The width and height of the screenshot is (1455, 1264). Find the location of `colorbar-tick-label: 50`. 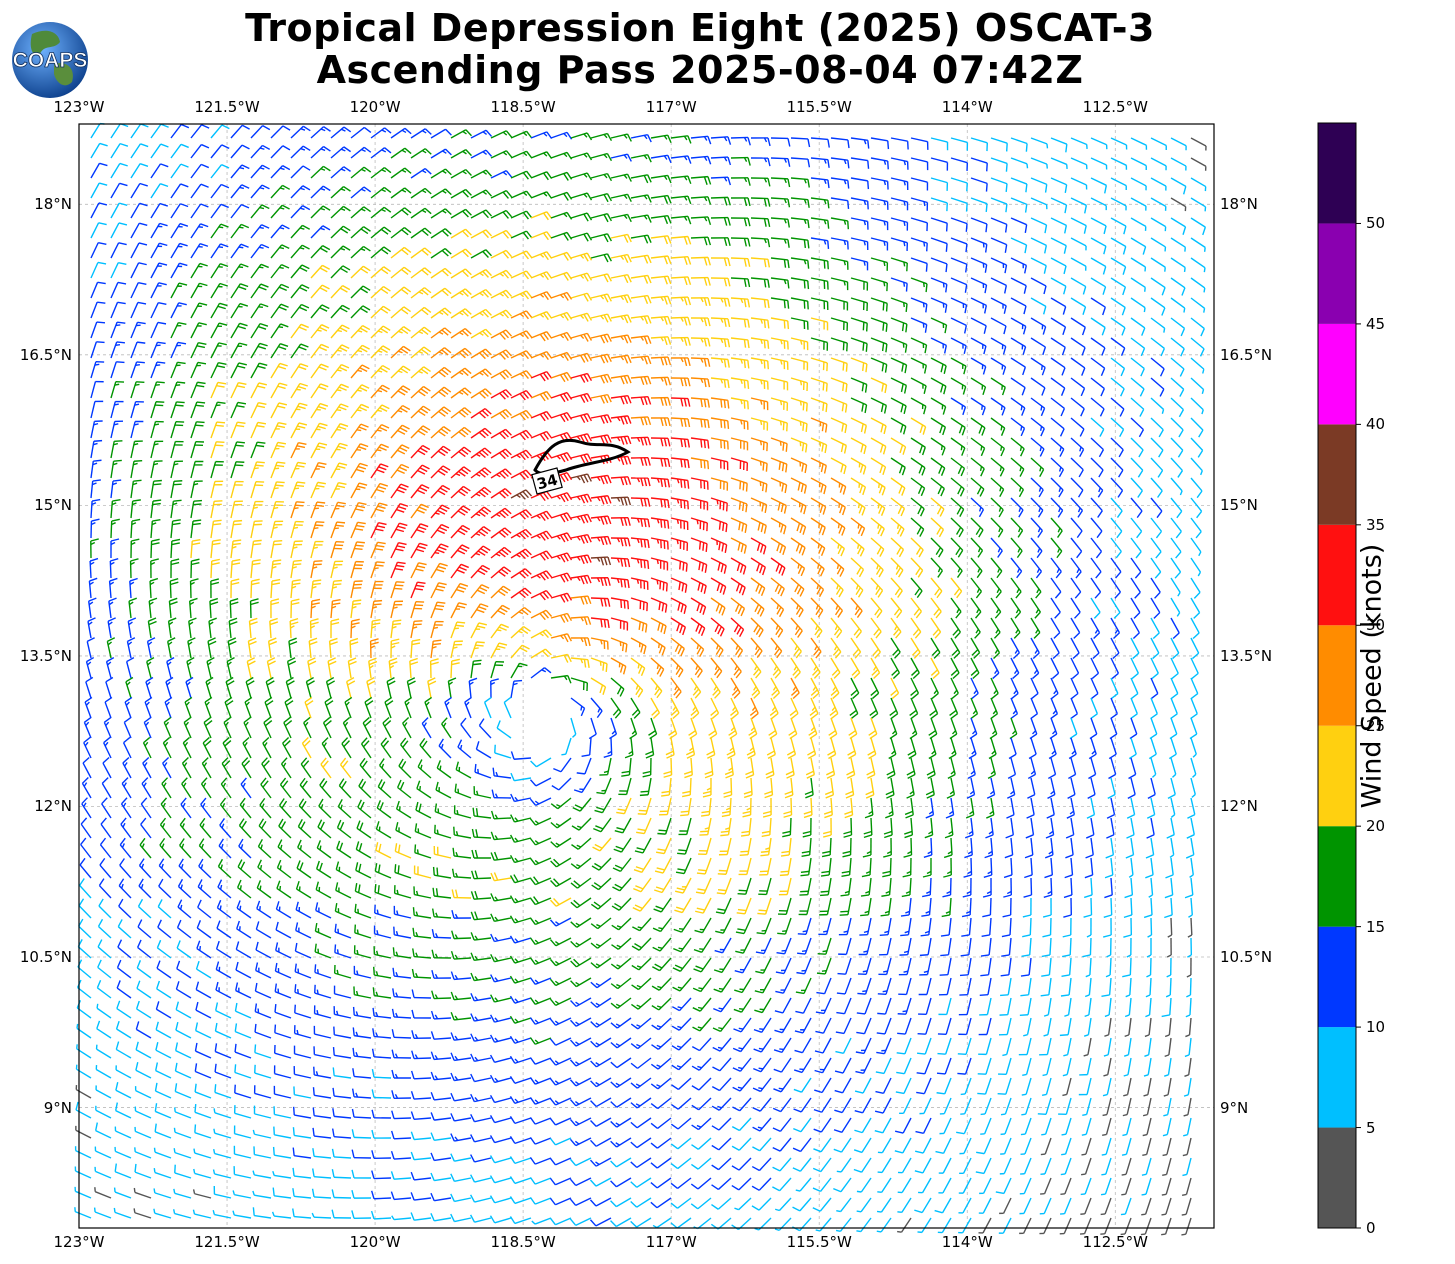

colorbar-tick-label: 50 is located at coordinates (1376, 223).